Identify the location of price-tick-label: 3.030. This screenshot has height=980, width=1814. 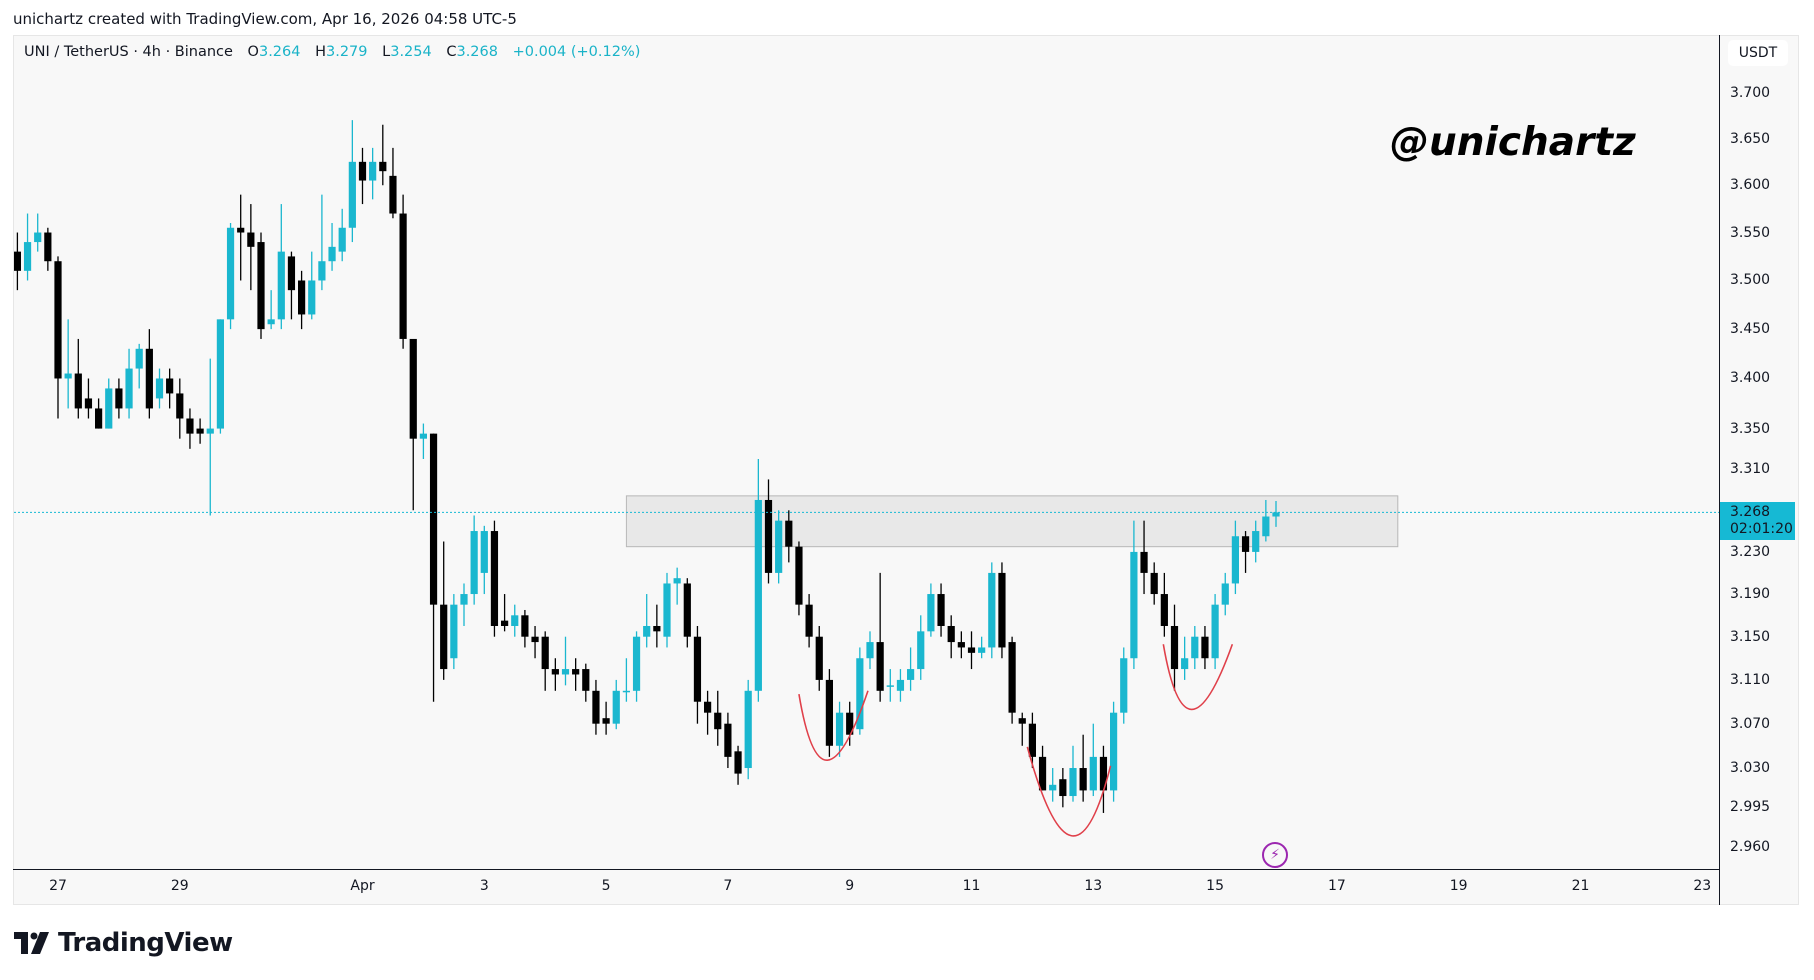
(1750, 768).